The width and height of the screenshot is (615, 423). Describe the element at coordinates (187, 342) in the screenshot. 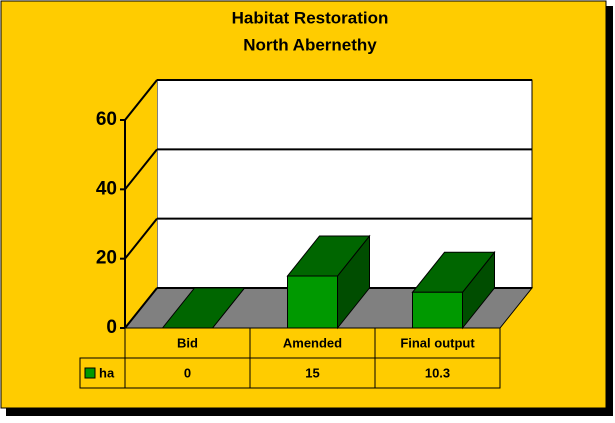

I see `x-tick-label: Bid` at that location.